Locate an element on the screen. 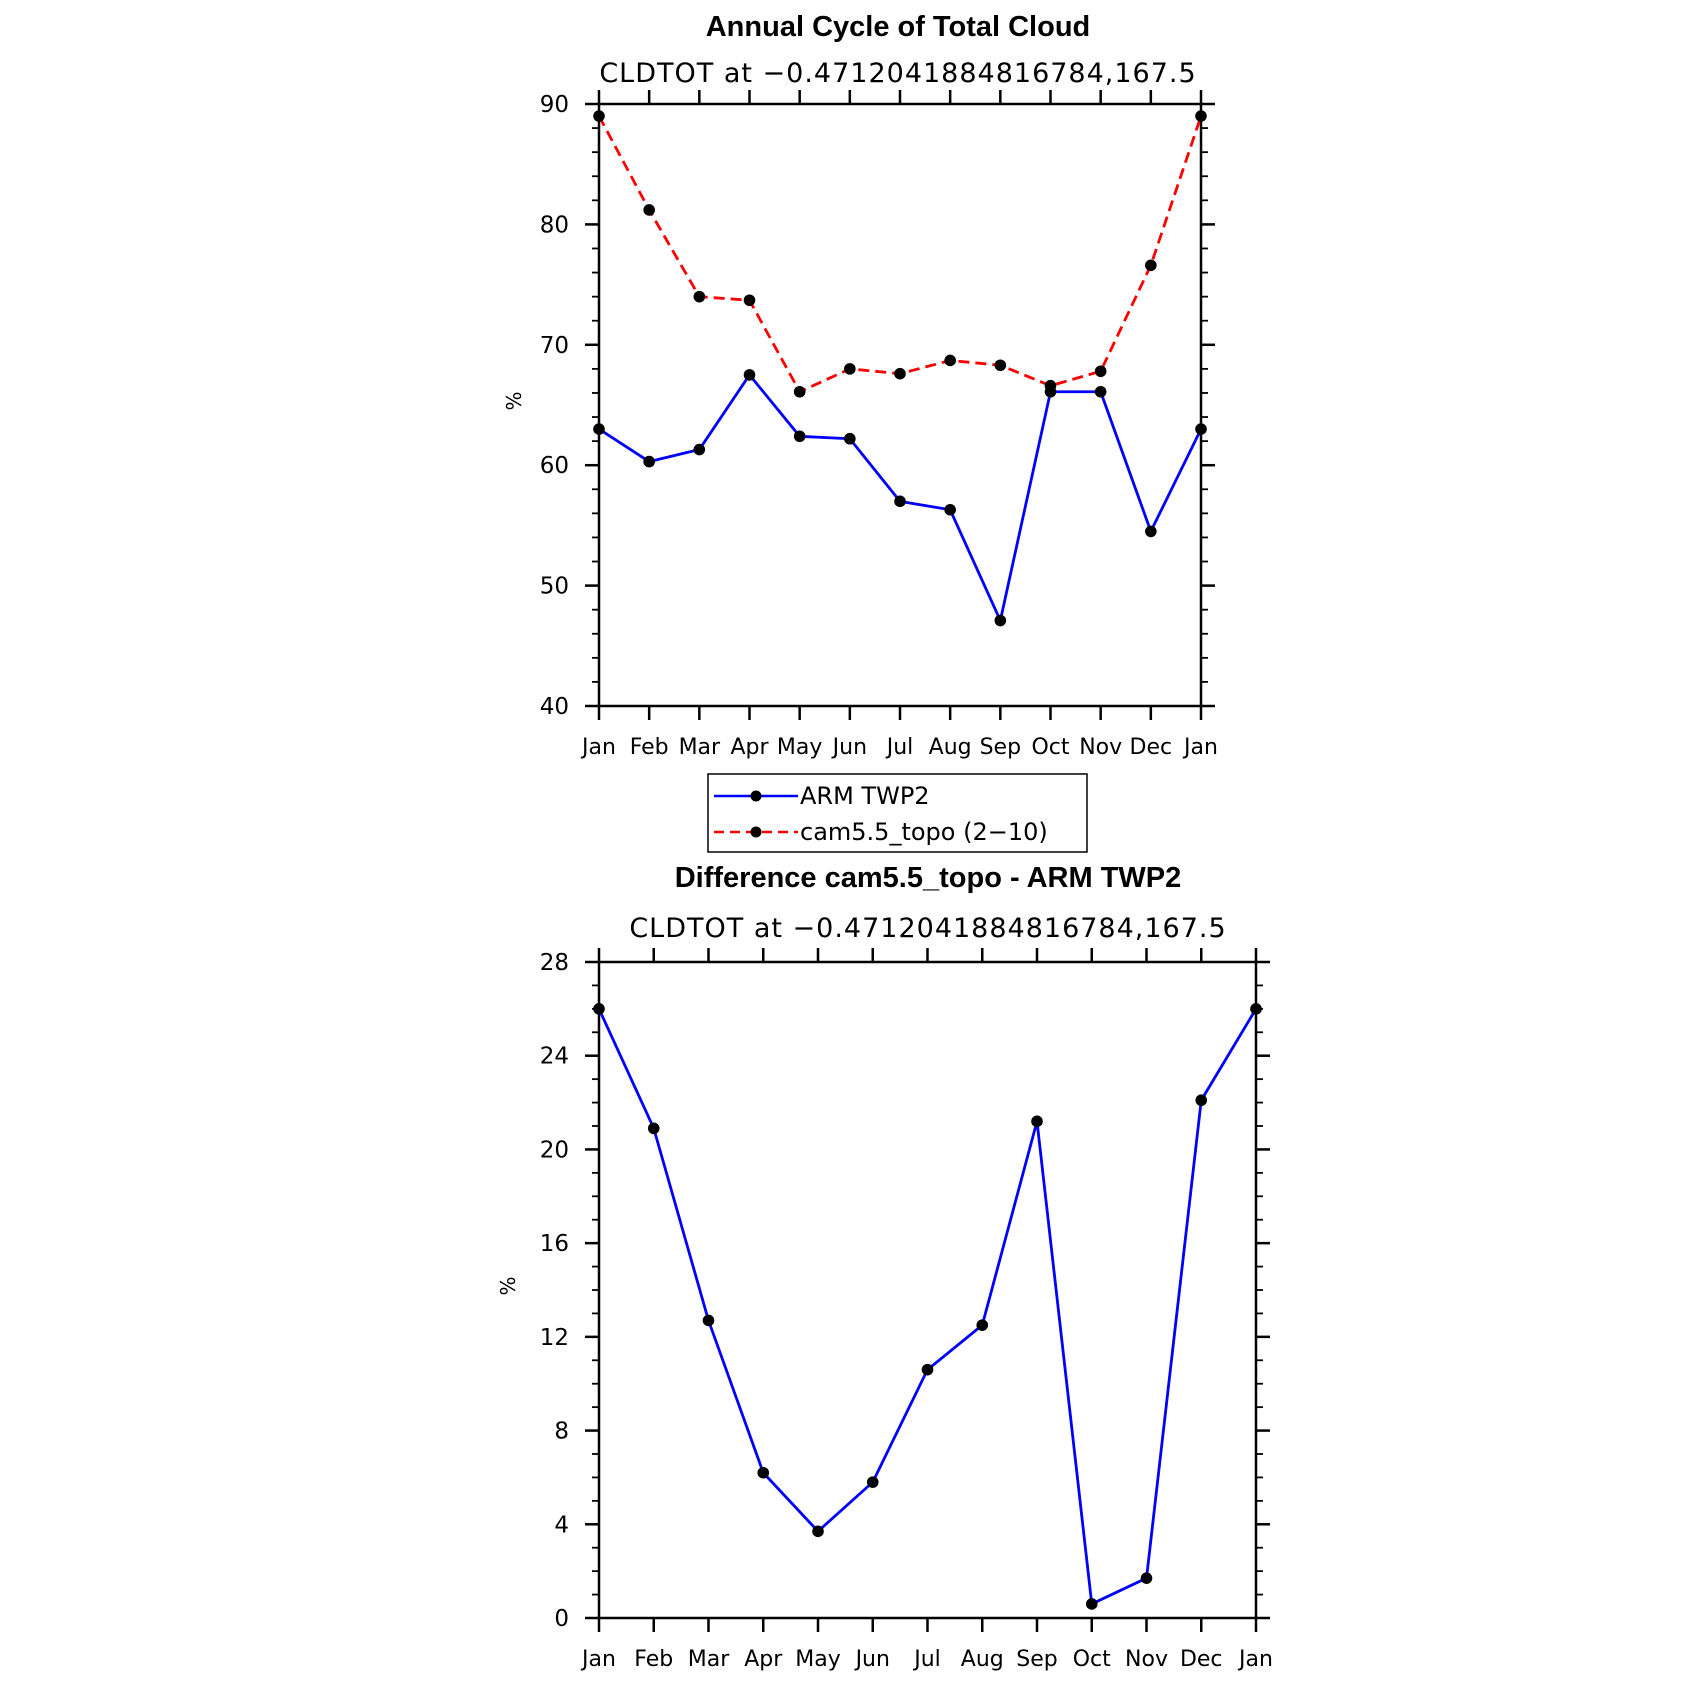 This screenshot has height=1708, width=1708. y-tick-label: 0 is located at coordinates (561, 1619).